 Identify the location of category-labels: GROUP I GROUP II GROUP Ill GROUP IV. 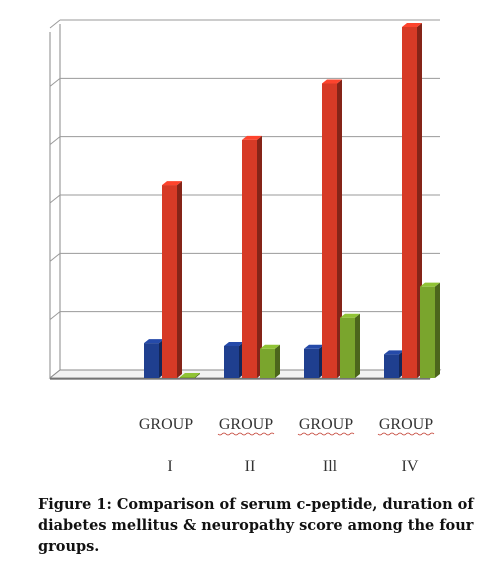
(287, 445).